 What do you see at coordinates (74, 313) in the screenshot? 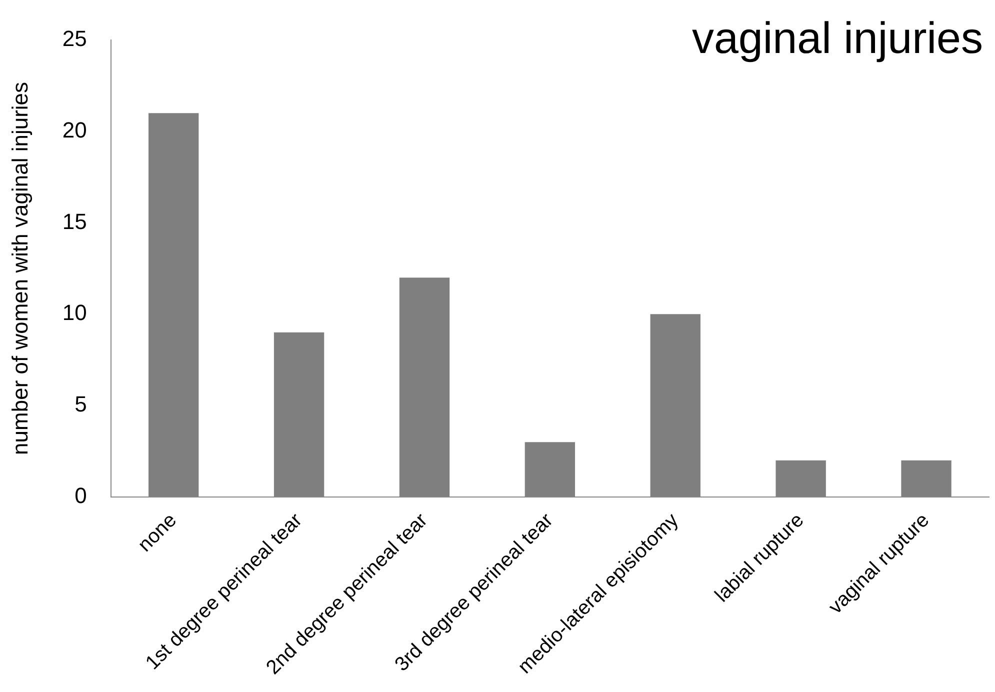
I see `y-tick-label: 10` at bounding box center [74, 313].